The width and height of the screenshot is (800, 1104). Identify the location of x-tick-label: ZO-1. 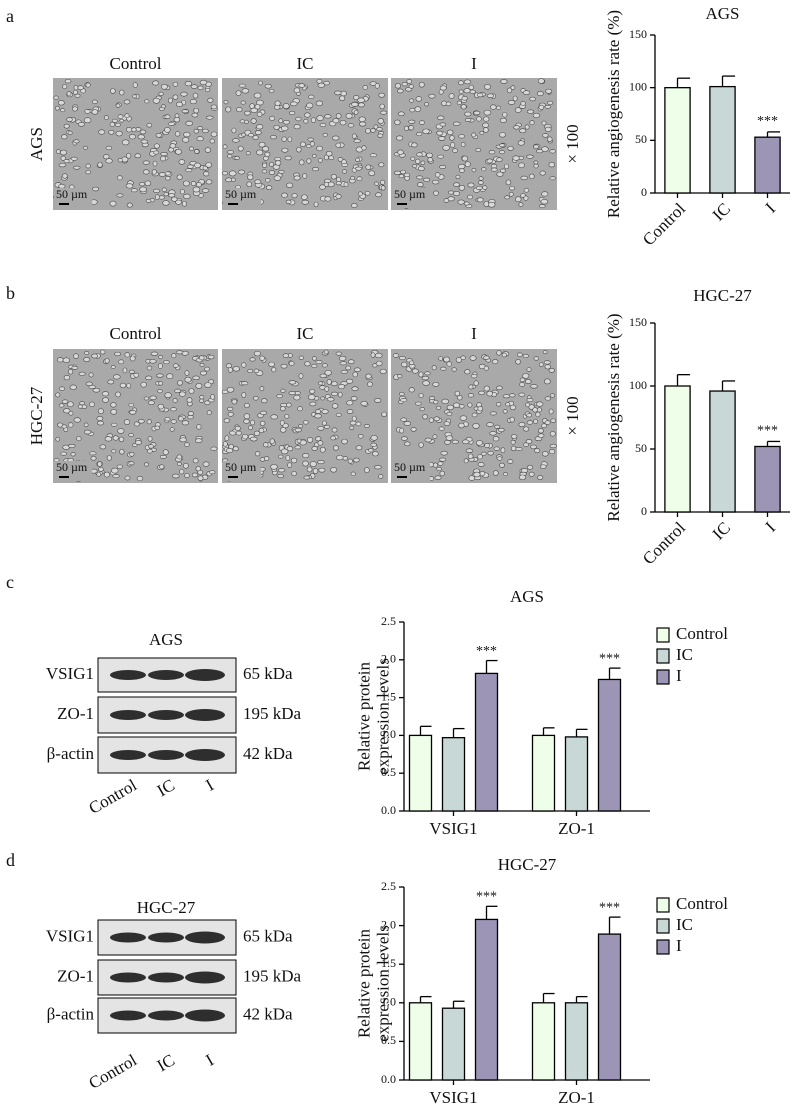
(576, 1096).